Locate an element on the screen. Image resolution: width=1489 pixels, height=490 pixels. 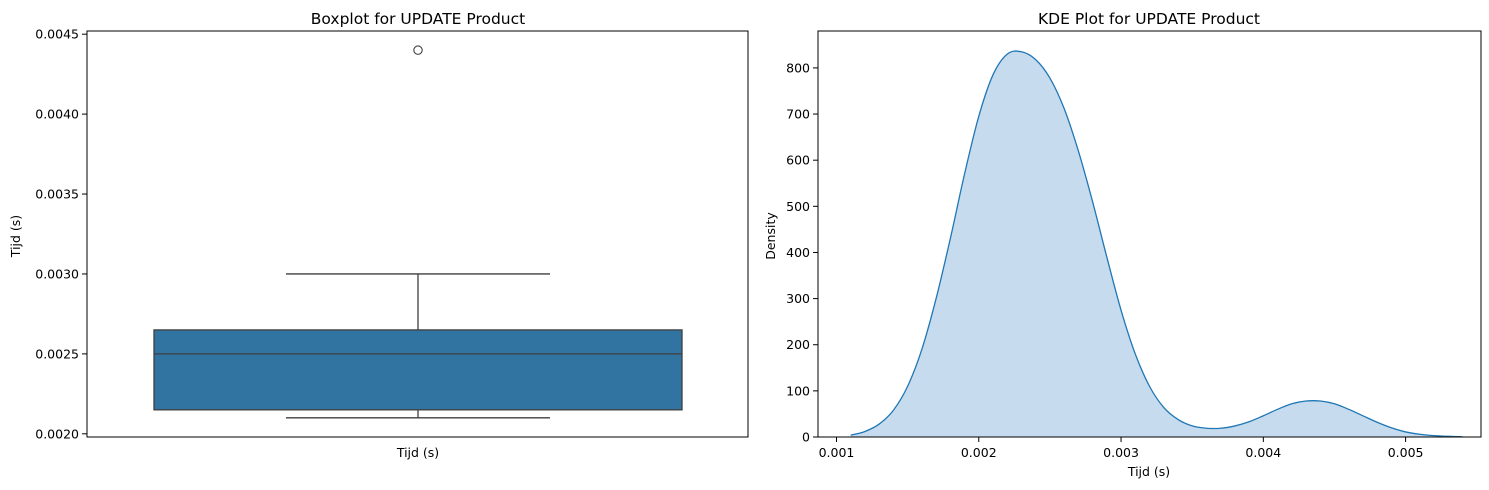
boxplot-y-tick-label: 0.0025 is located at coordinates (57, 353).